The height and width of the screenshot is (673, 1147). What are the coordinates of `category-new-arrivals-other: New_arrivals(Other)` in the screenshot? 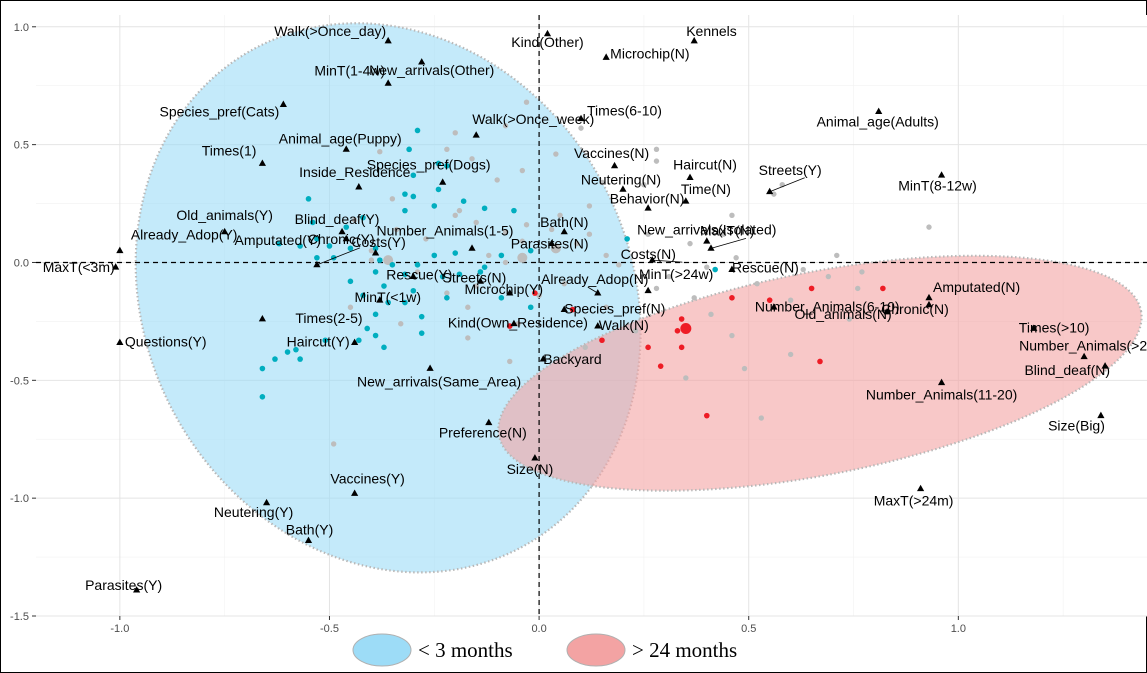 It's located at (431, 68).